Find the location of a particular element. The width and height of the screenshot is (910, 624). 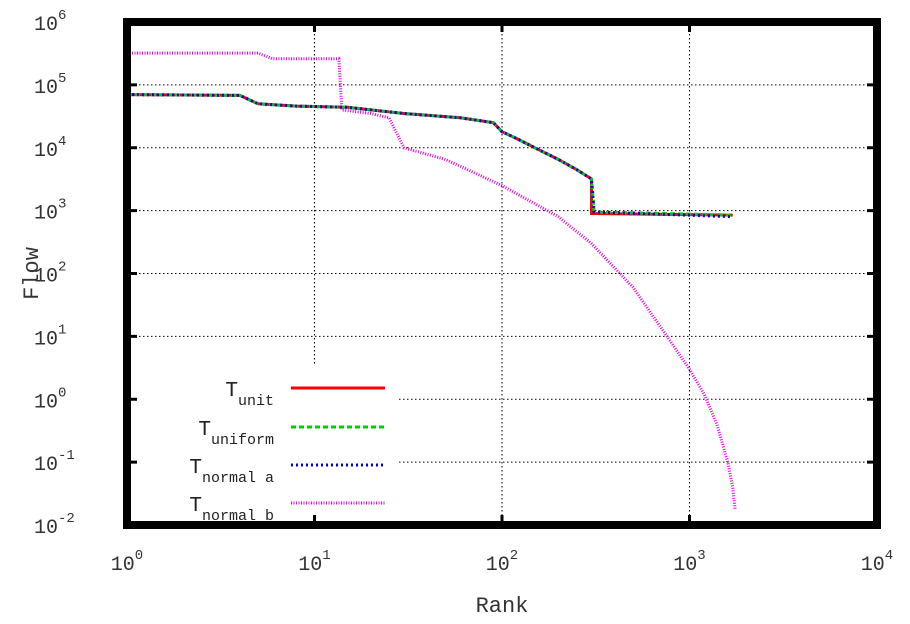

series-line-tuniform is located at coordinates (429, 155).